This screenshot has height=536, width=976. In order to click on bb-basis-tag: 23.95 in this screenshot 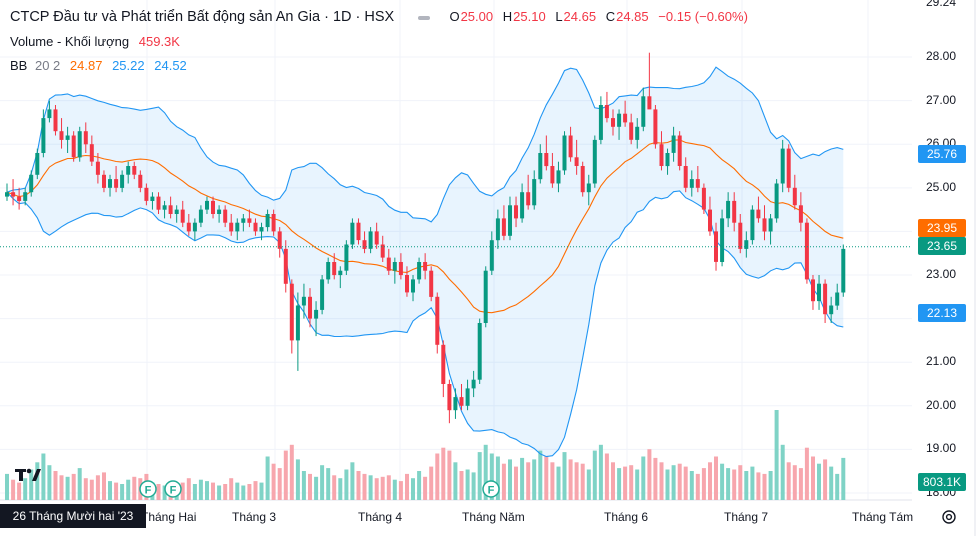, I will do `click(942, 228)`.